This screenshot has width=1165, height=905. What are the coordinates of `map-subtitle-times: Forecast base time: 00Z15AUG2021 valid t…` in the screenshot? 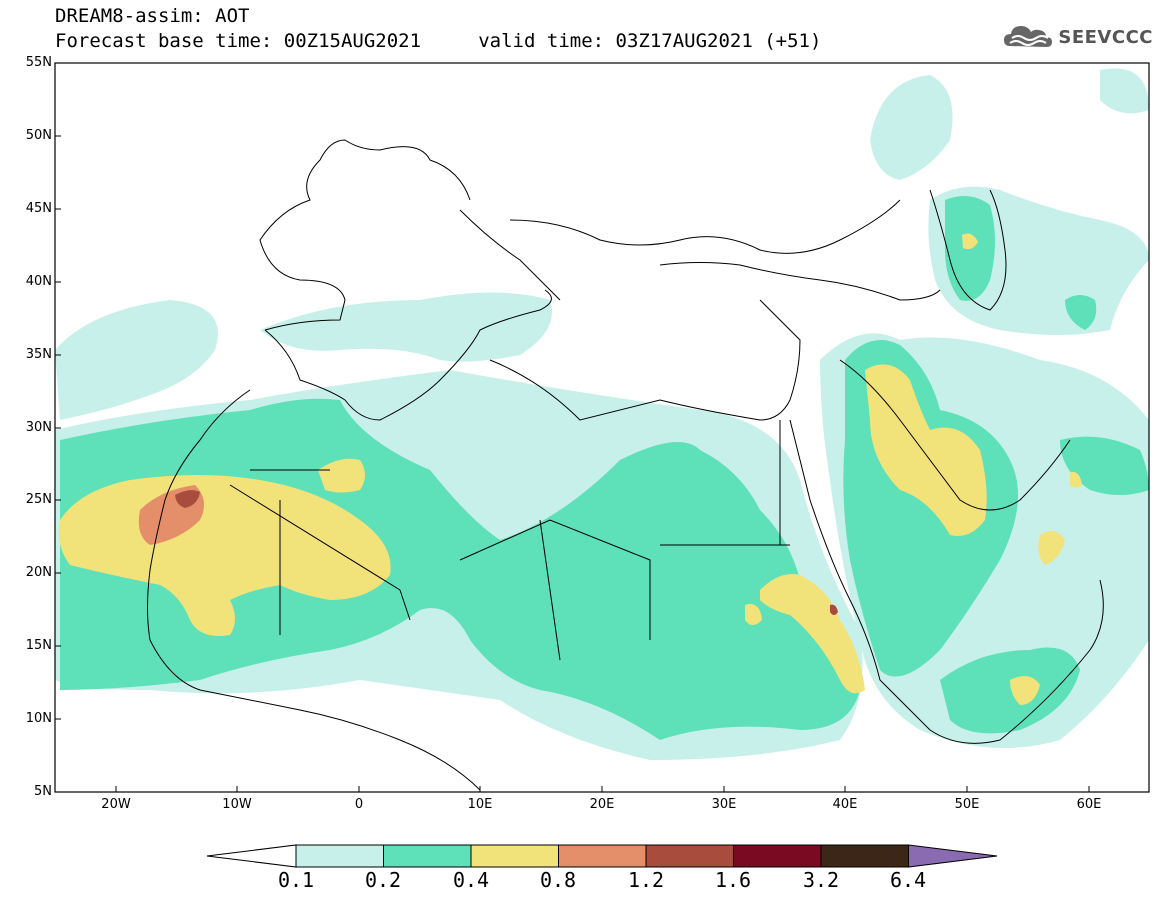 It's located at (438, 41).